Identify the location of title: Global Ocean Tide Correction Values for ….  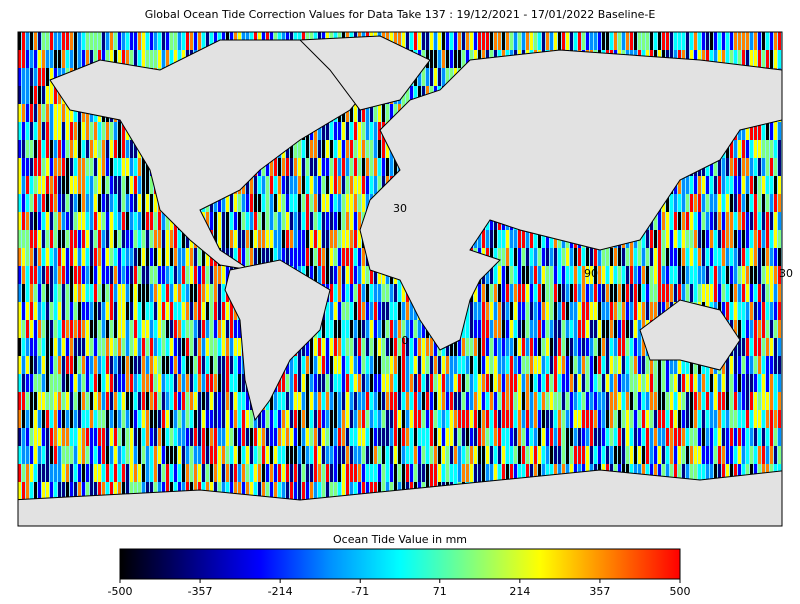
(400, 14).